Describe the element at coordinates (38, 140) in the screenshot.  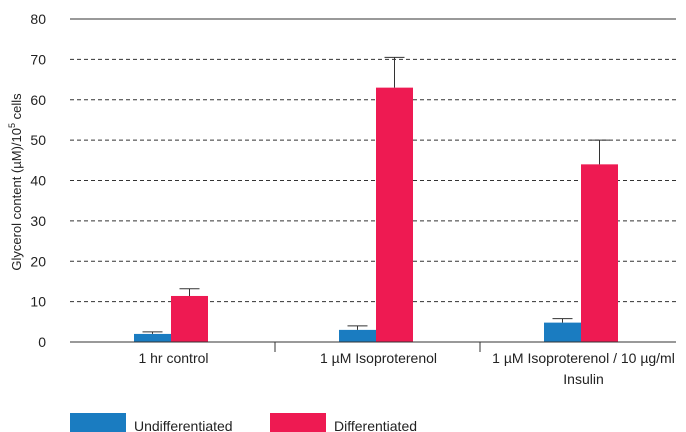
I see `y-tick-label: 50` at that location.